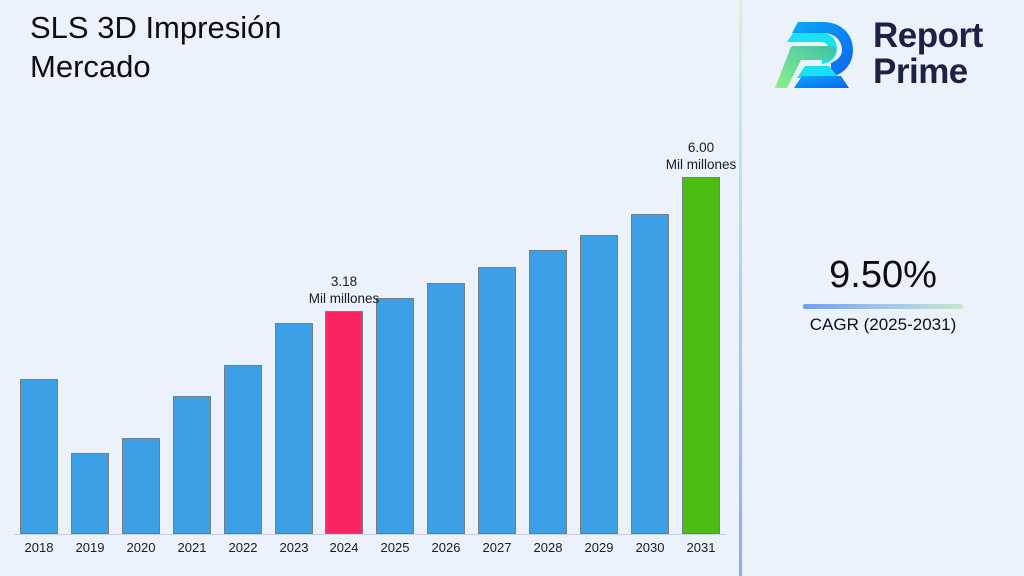 The width and height of the screenshot is (1024, 576). I want to click on x-tick-2018: 2018, so click(39, 547).